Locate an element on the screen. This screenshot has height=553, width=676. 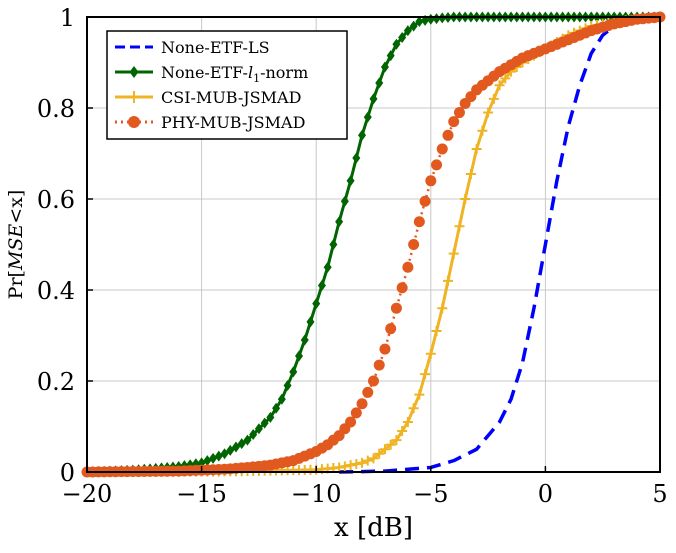
legend-item: None-ETF-l1-norm is located at coordinates (211, 74).